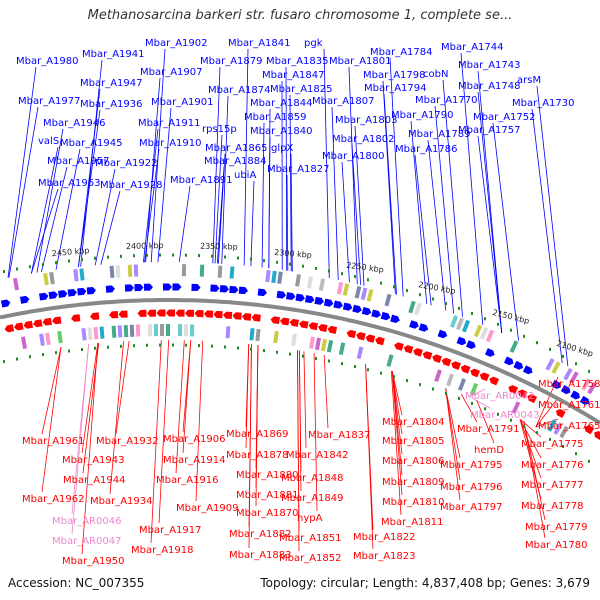 The height and width of the screenshot is (600, 600). What do you see at coordinates (394, 75) in the screenshot?
I see `forward-gene-label: Mbar_A1798` at bounding box center [394, 75].